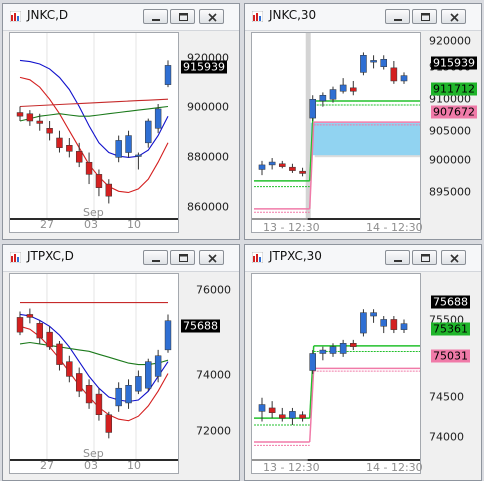 The width and height of the screenshot is (484, 481). I want to click on zone-shadow, so click(308, 125).